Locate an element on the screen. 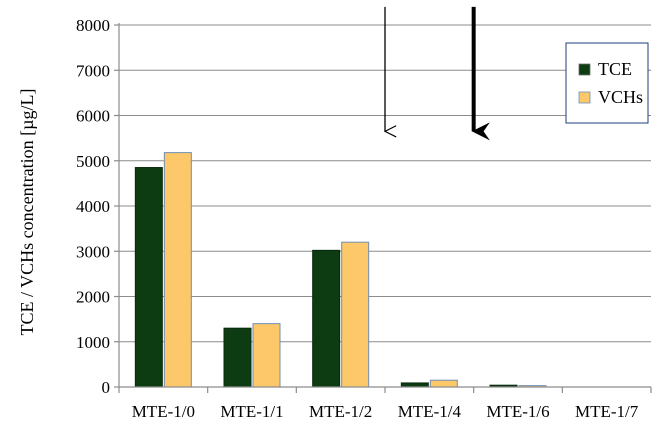 Image resolution: width=657 pixels, height=432 pixels. y-tick-labels: 0 1000 2000 3000 4000 5000 6000 7000 8000 is located at coordinates (93, 206).